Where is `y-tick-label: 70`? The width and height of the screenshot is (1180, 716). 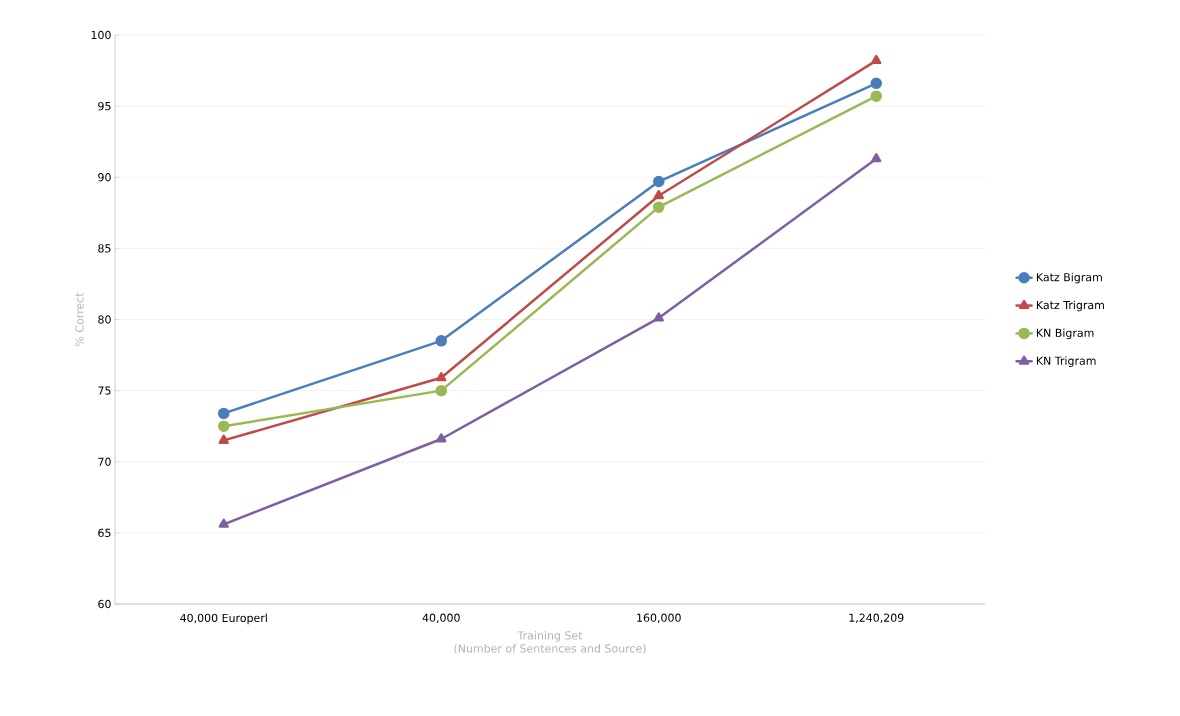
y-tick-label: 70 is located at coordinates (104, 461).